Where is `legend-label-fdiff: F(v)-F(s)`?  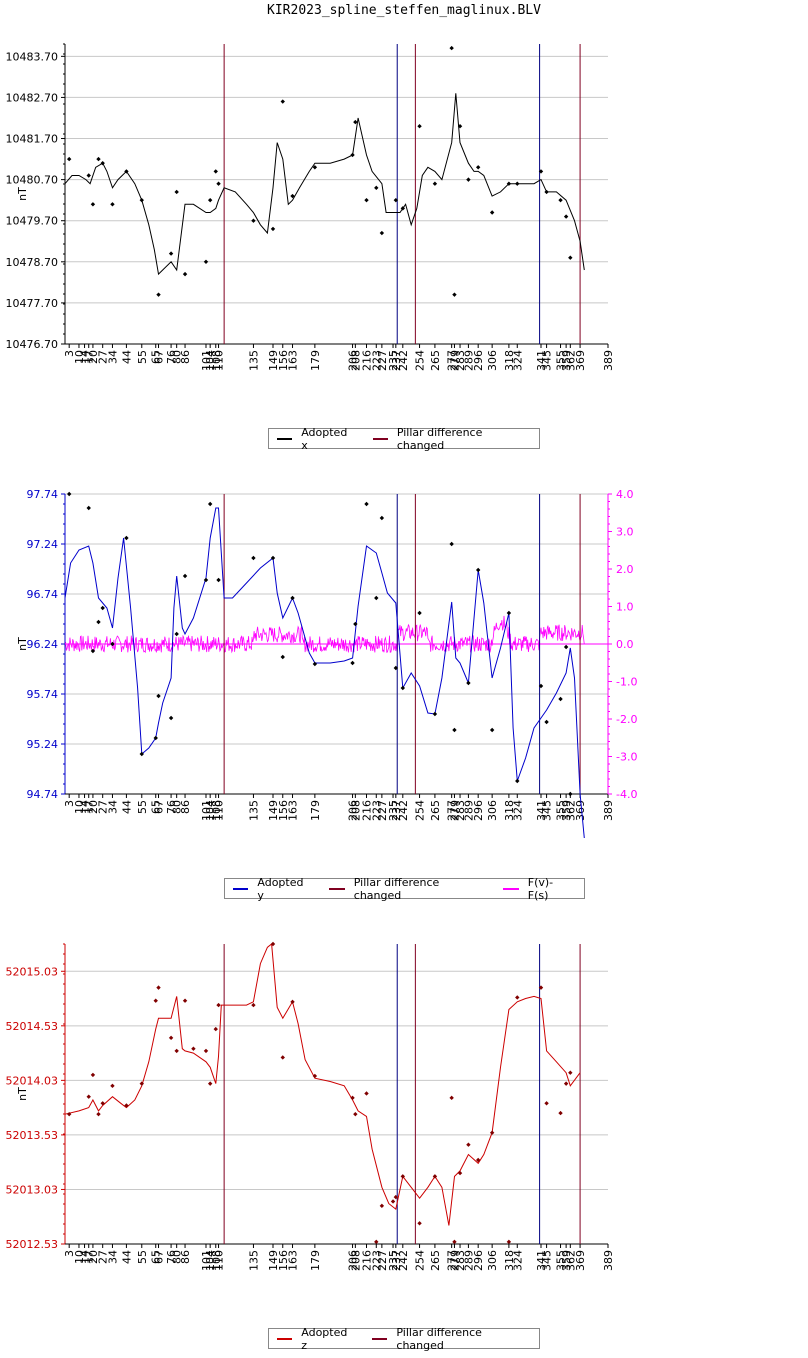
legend-label-fdiff: F(v)-F(s) is located at coordinates (540, 888).